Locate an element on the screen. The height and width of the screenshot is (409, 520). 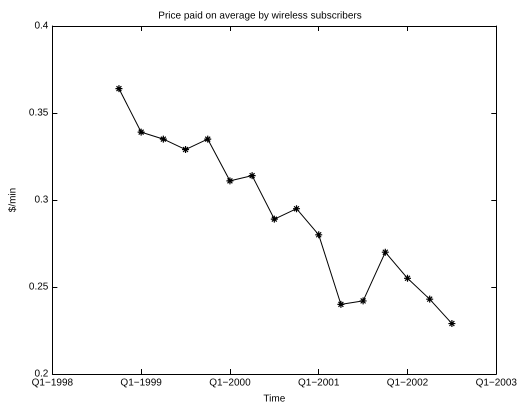
x-tick-label: Q1−2000 is located at coordinates (230, 383).